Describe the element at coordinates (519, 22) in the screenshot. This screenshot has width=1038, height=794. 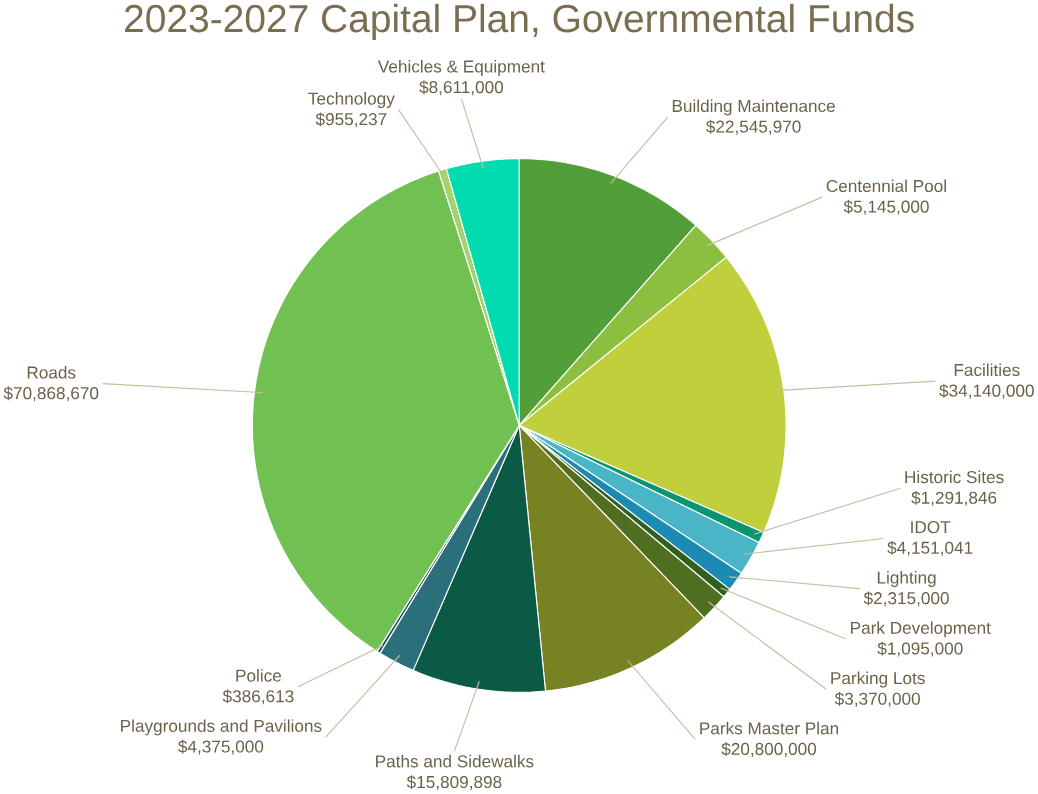
I see `chart-title: 2023-2027 Capital Plan, Governmental Funds` at that location.